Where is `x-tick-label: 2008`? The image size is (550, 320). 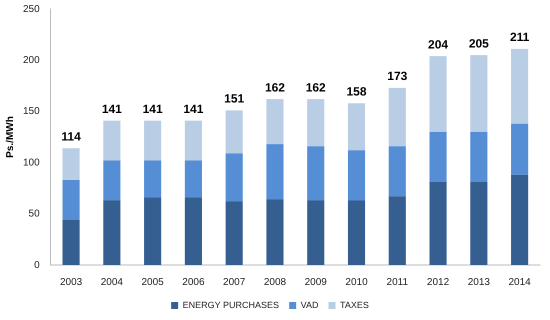 x-tick-label: 2008 is located at coordinates (275, 282).